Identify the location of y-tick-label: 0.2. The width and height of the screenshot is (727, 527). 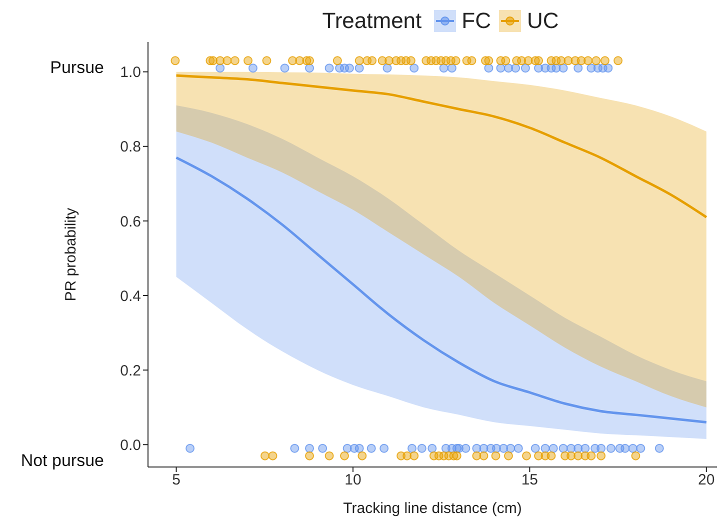
(130, 371).